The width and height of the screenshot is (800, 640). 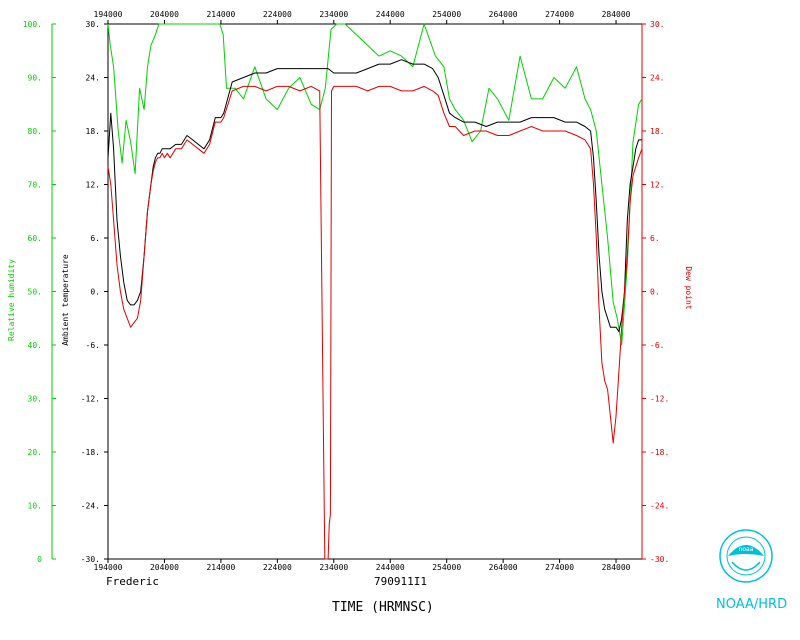 What do you see at coordinates (657, 78) in the screenshot?
I see `dew-tick-label: 24.` at bounding box center [657, 78].